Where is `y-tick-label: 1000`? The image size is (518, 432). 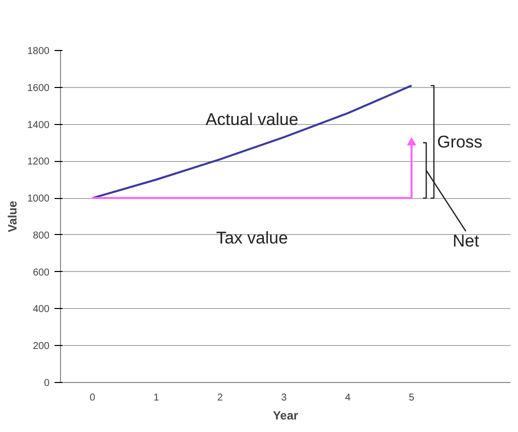 y-tick-label: 1000 is located at coordinates (38, 199).